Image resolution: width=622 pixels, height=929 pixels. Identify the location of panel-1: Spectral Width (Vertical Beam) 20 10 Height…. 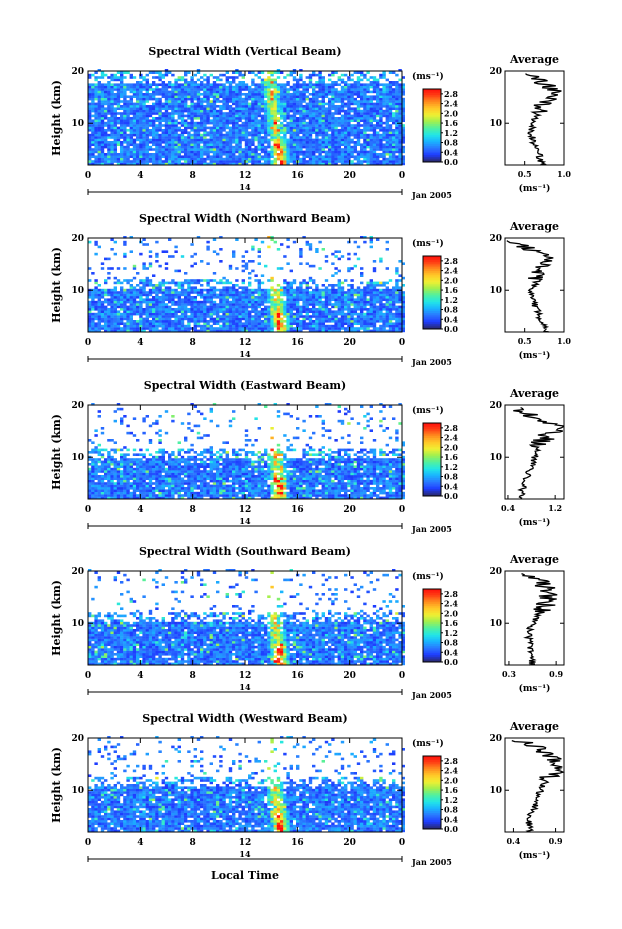
(310, 122).